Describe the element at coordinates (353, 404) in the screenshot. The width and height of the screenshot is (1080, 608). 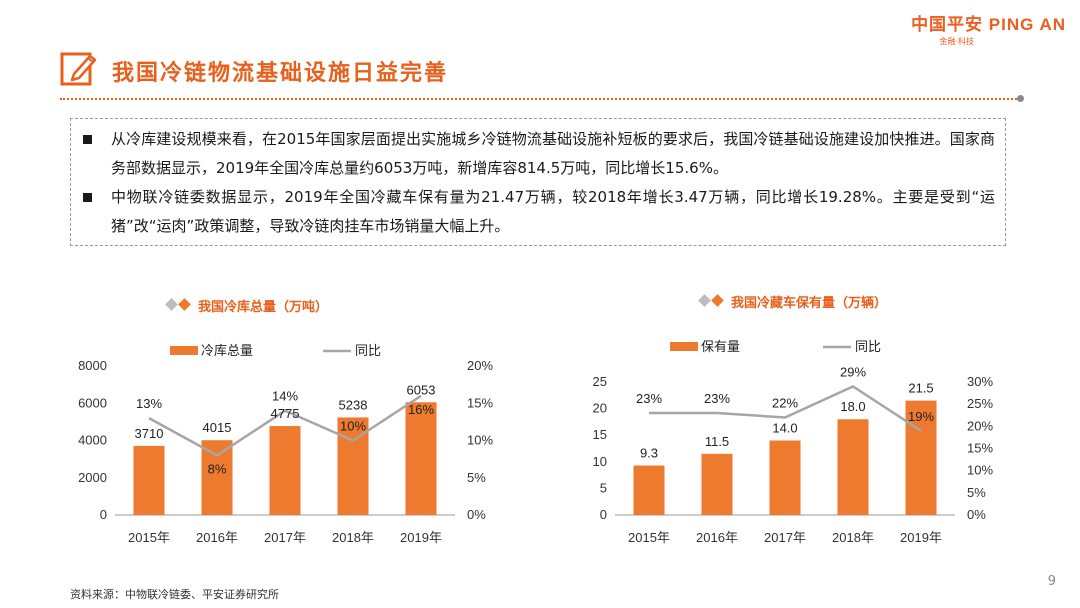
I see `bar-value-label: 5238` at that location.